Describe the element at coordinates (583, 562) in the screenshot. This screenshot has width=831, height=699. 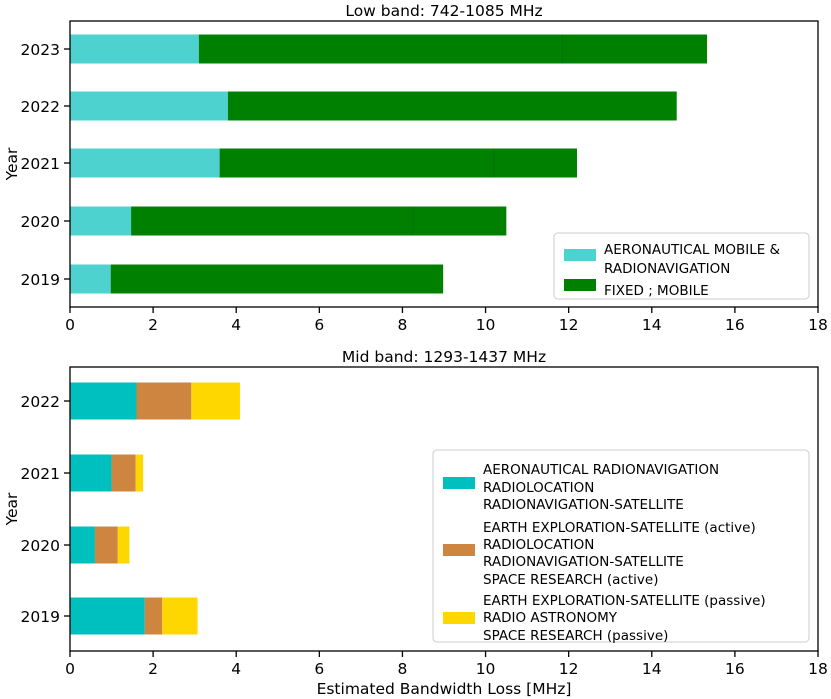
I see `legend-label-1: RADIONAVIGATION-SATELLITE` at that location.